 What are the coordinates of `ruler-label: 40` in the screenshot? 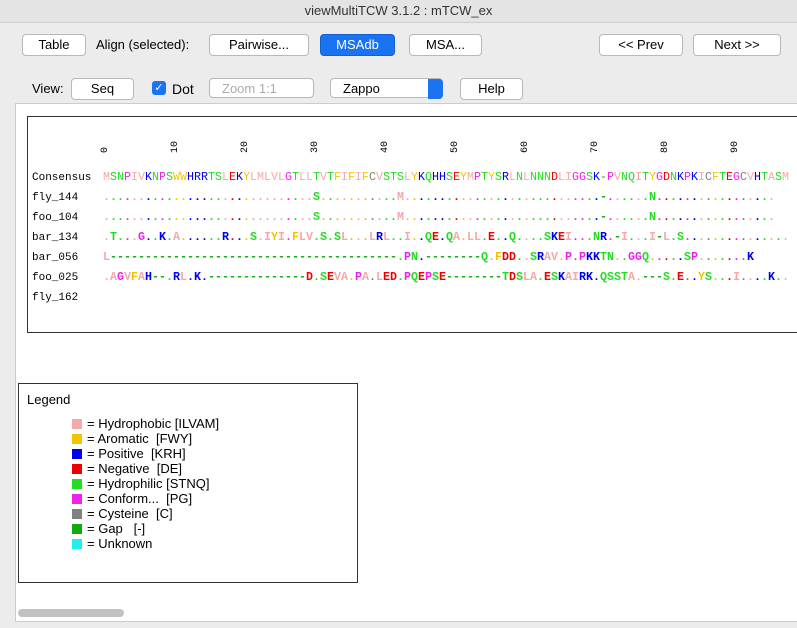 It's located at (385, 147).